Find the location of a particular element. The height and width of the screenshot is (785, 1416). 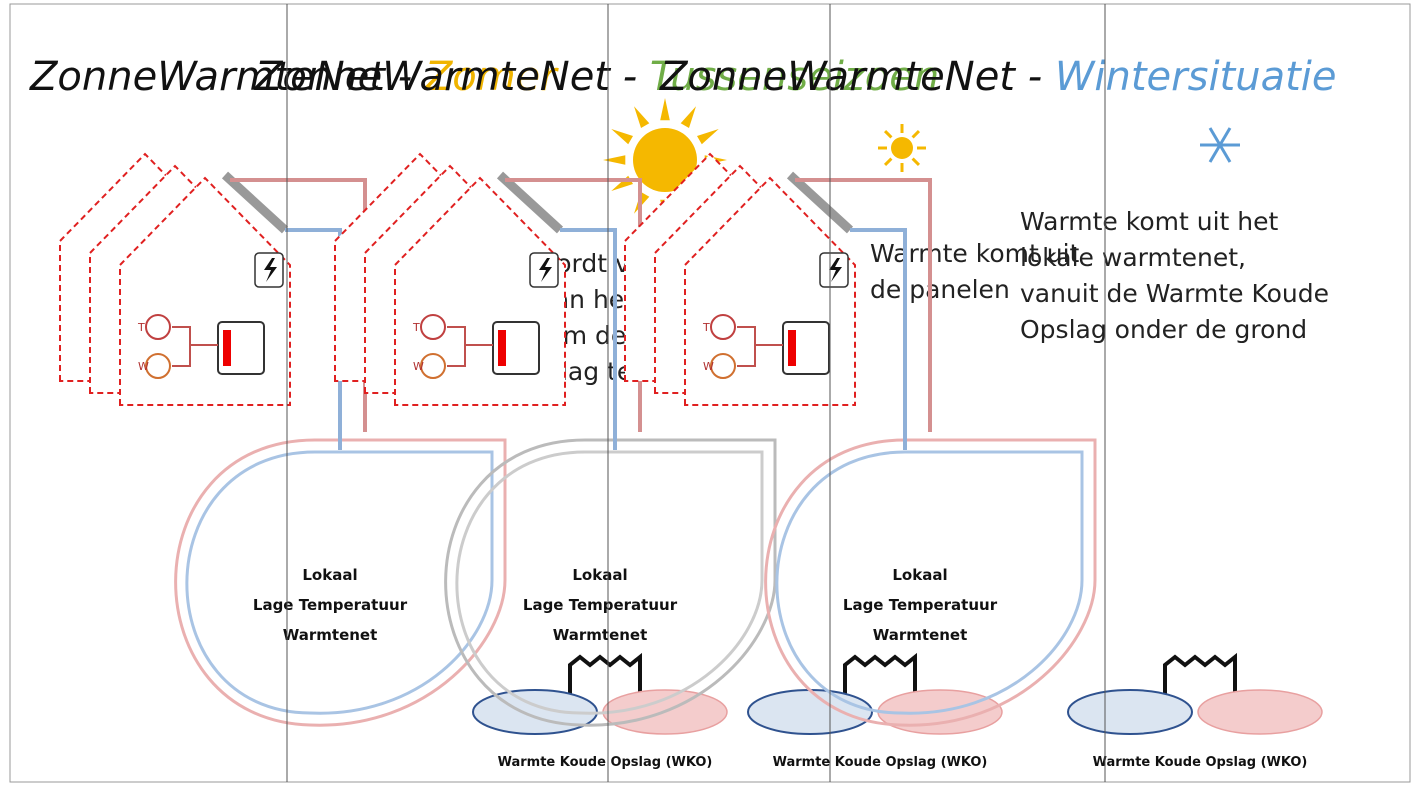

body-text: de panelen is located at coordinates (940, 289).